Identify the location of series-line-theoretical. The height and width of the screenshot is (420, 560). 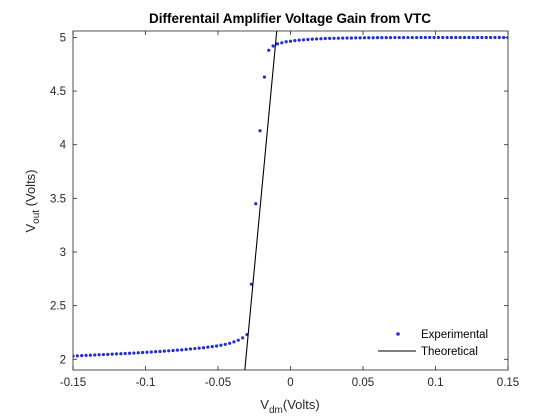
(261, 200).